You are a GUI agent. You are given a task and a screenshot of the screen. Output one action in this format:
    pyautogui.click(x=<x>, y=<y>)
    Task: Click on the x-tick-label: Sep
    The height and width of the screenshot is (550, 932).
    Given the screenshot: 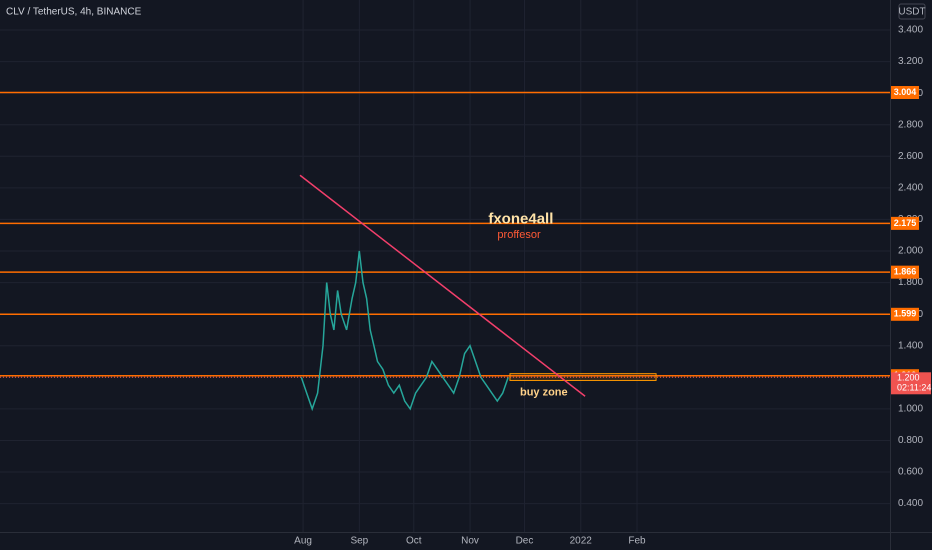 What is the action you would take?
    pyautogui.click(x=359, y=541)
    